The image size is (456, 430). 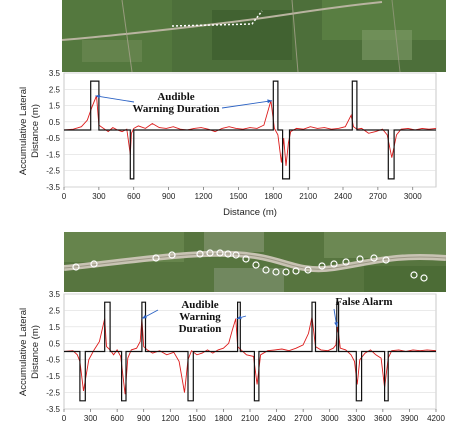 What do you see at coordinates (55, 327) in the screenshot?
I see `bottom-ytick-label: 1.5` at bounding box center [55, 327].